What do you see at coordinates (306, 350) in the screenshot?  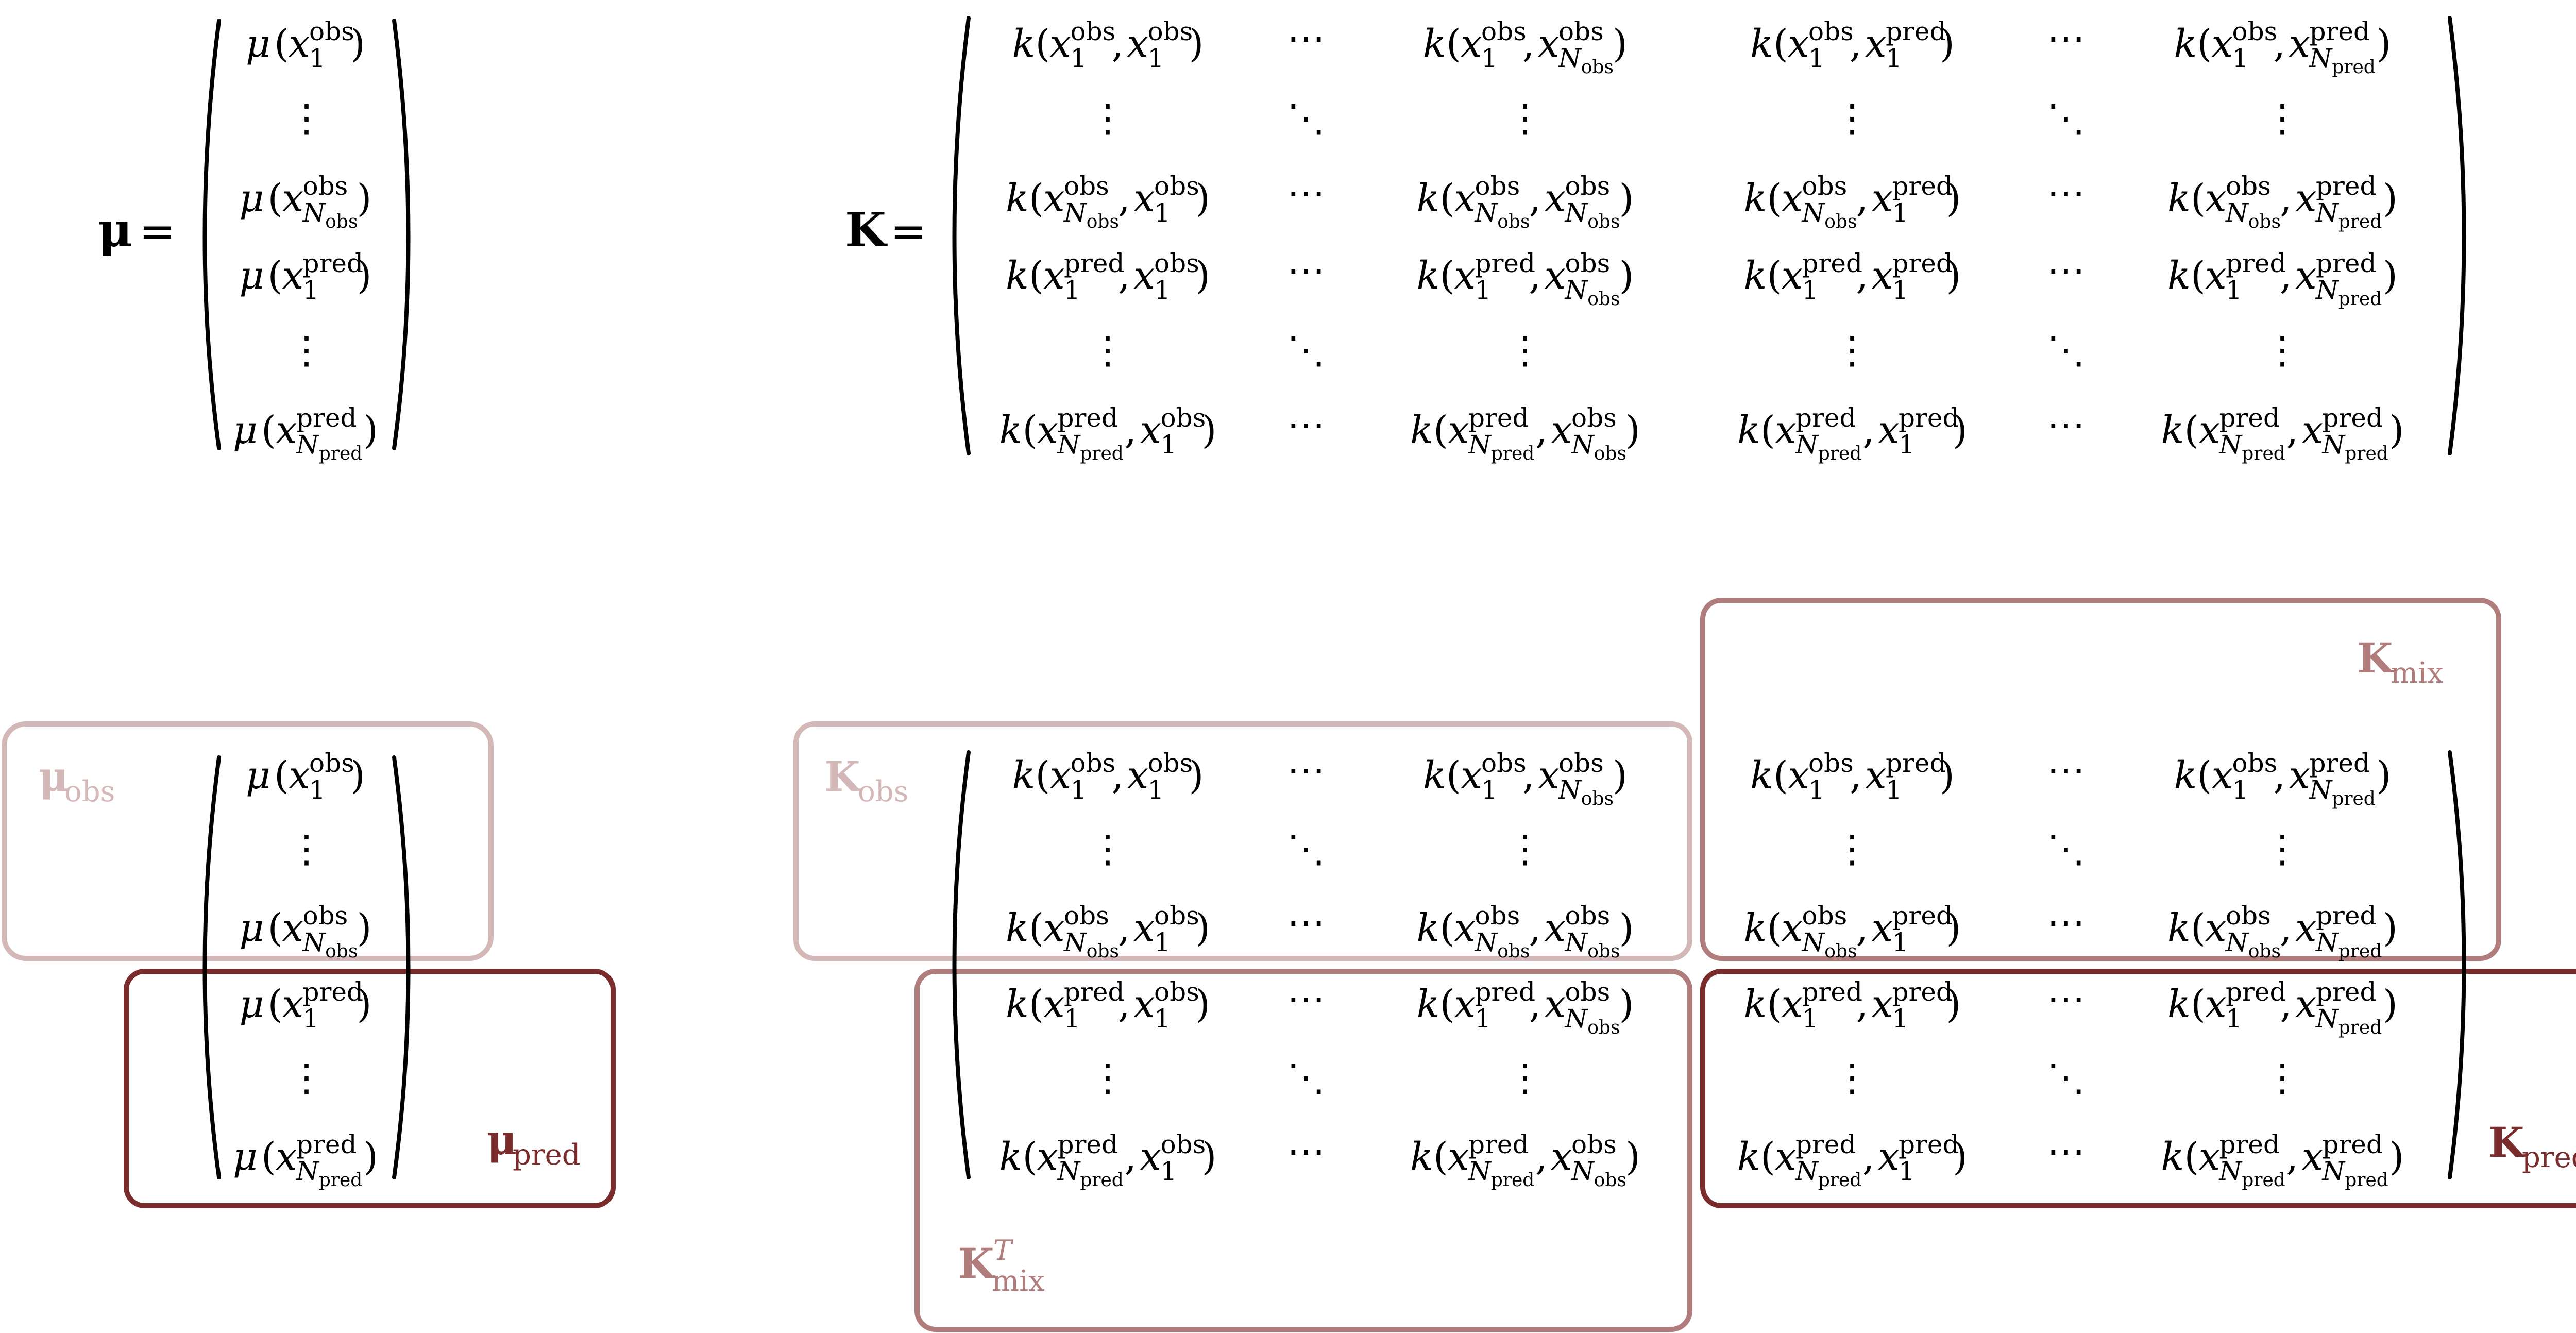 I see `mu-vdots: ⋮` at bounding box center [306, 350].